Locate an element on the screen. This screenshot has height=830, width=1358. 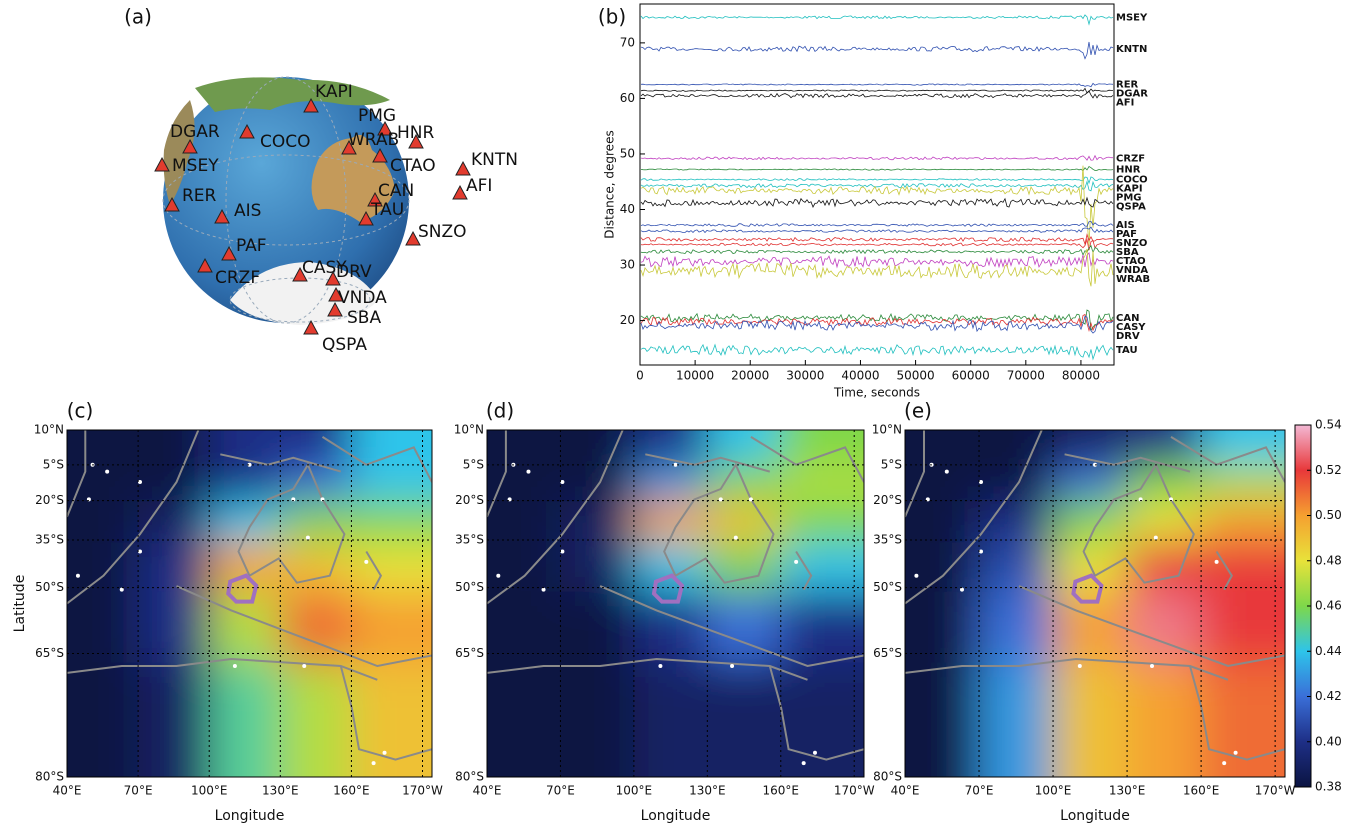
y-tick-label: 30 is located at coordinates (627, 265).